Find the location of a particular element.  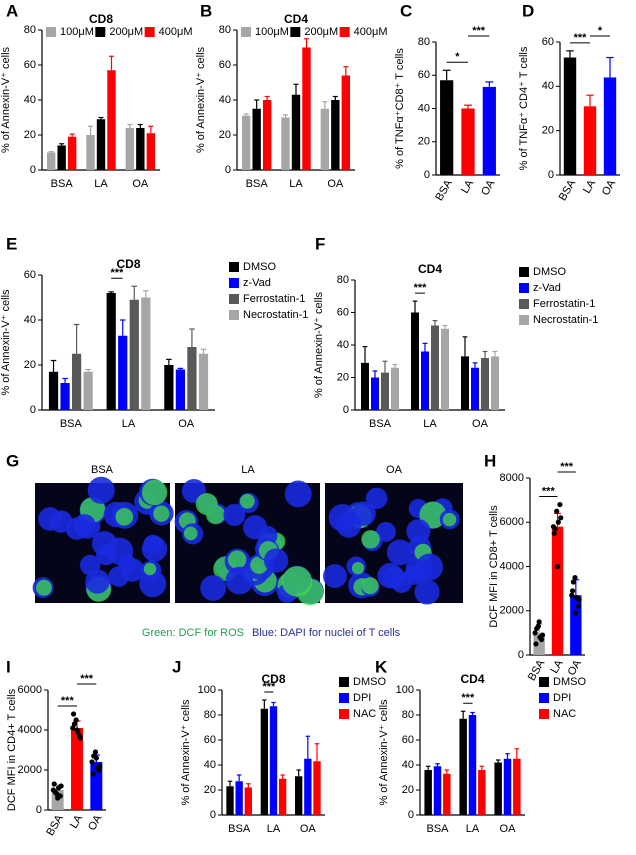

y-axis-label: % of TNFα⁺CD8⁺ T cells is located at coordinates (400, 108).